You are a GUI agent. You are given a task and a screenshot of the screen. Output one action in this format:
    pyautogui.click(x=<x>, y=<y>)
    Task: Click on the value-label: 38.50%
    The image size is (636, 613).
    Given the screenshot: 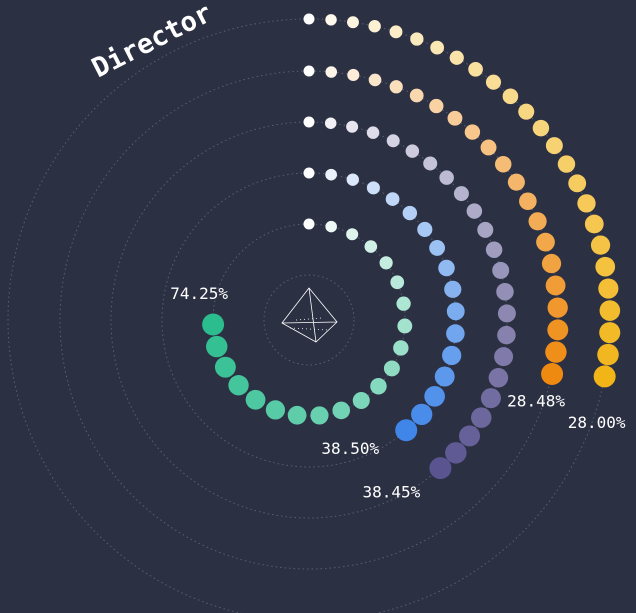 What is the action you would take?
    pyautogui.click(x=350, y=448)
    